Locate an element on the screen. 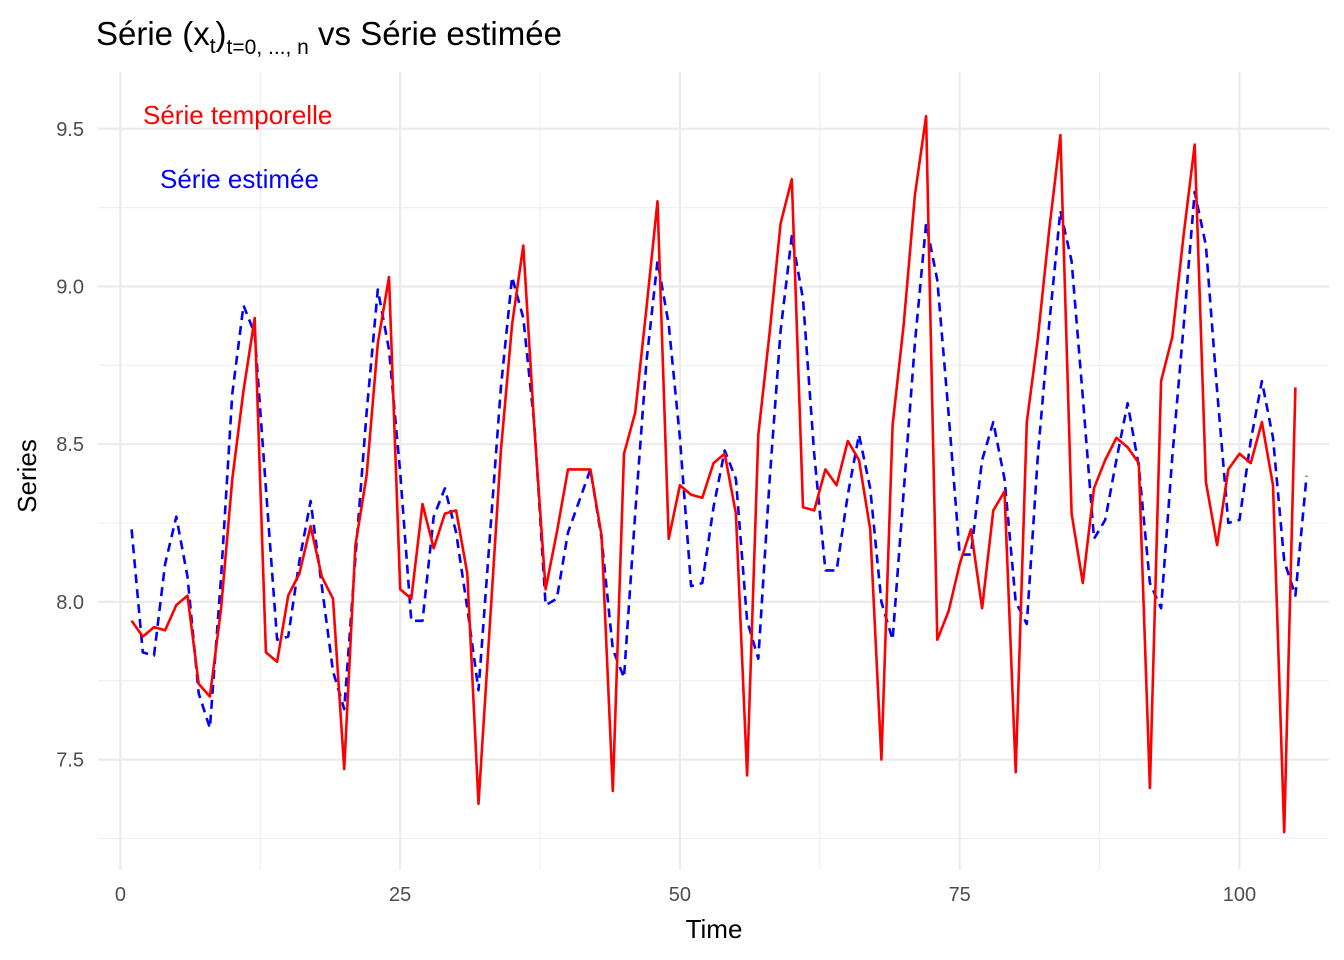 Image resolution: width=1344 pixels, height=960 pixels. y-tick-label: 7.5 is located at coordinates (70, 761).